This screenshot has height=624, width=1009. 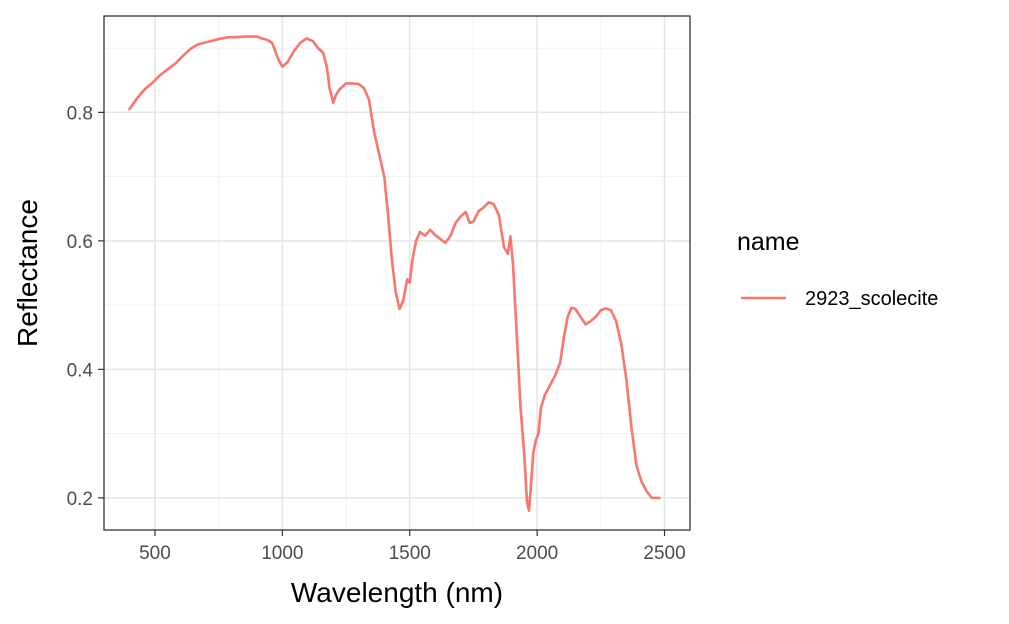 I want to click on y-axis-title: Reflectance, so click(x=27, y=273).